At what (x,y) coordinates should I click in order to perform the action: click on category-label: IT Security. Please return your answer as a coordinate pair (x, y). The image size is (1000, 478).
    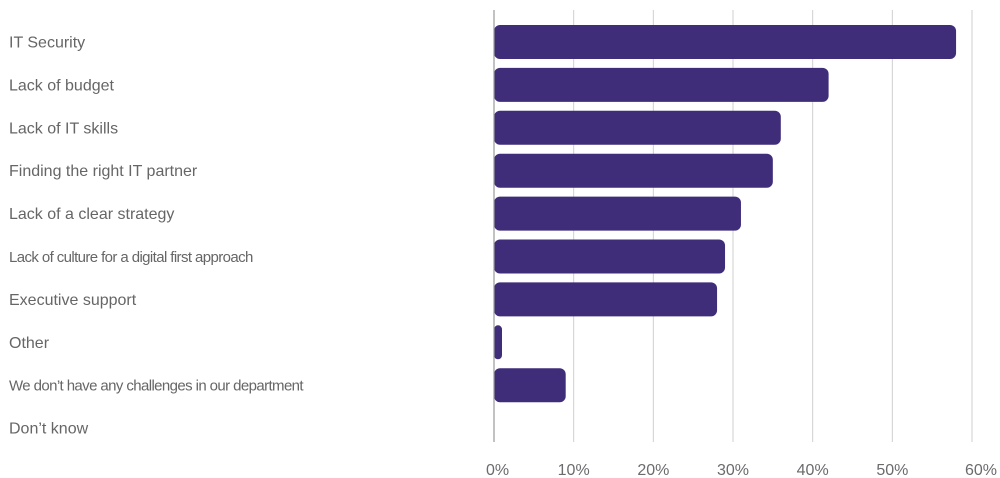
    Looking at the image, I should click on (47, 43).